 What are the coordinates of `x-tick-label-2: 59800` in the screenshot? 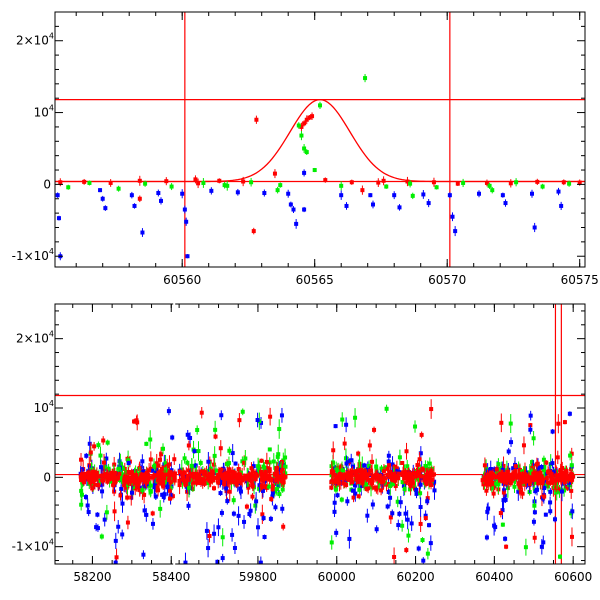 It's located at (258, 577).